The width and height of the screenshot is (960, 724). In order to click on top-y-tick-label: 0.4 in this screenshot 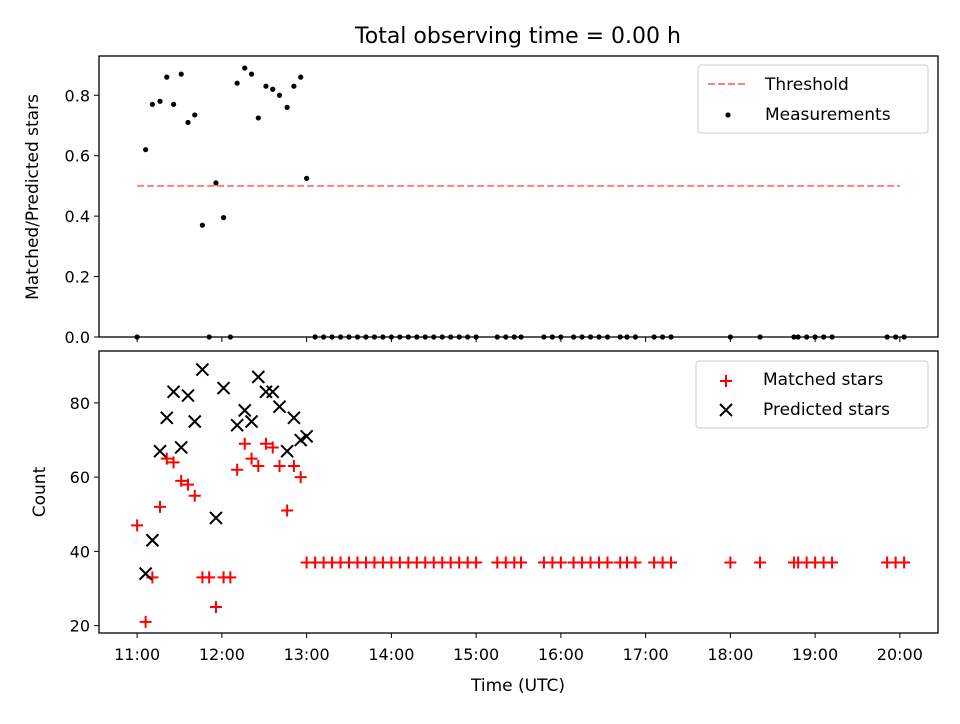, I will do `click(77, 216)`.